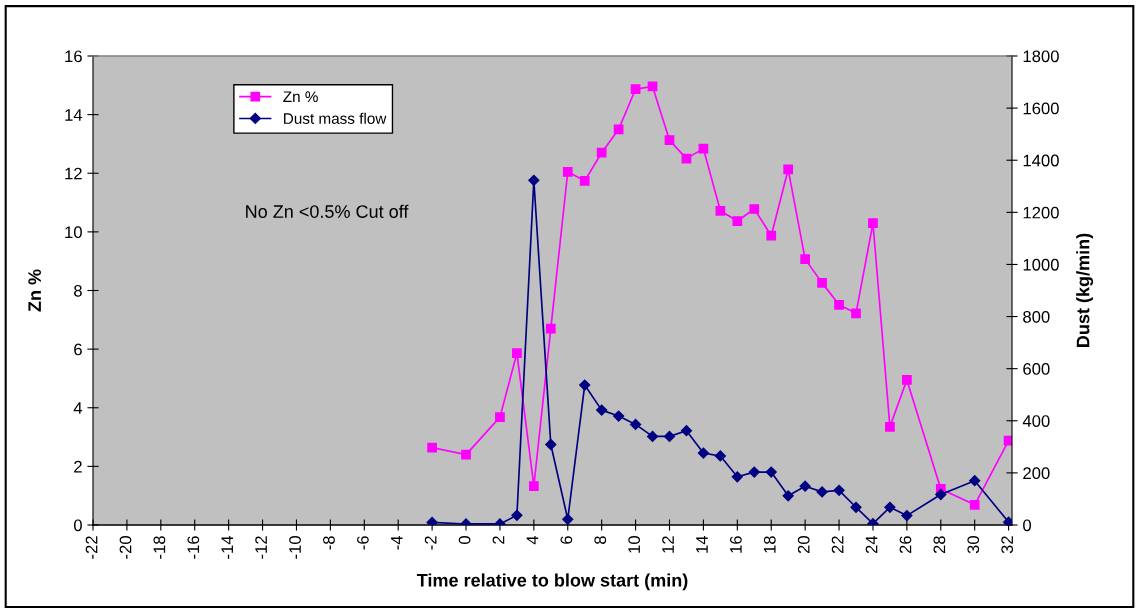 This screenshot has width=1139, height=610. Describe the element at coordinates (78, 290) in the screenshot. I see `y-tick-label: 8` at that location.